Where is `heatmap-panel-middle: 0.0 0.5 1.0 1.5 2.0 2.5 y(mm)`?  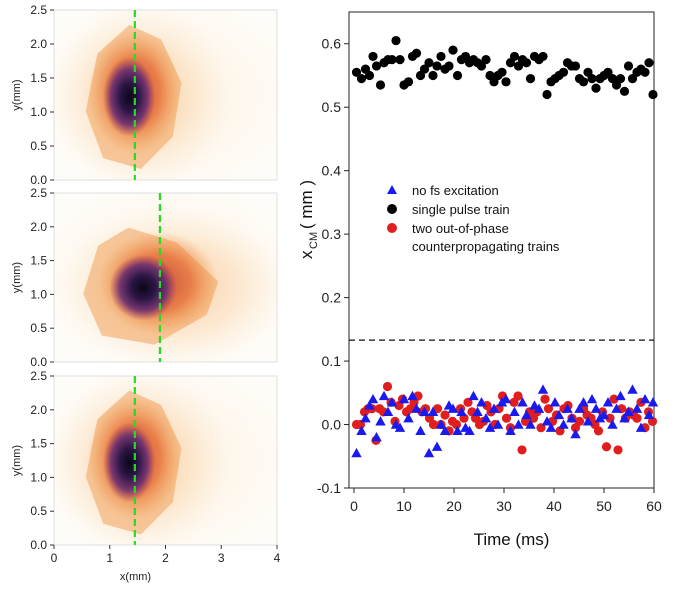 heatmap-panel-middle: 0.0 0.5 1.0 1.5 2.0 2.5 y(mm) is located at coordinates (144, 277).